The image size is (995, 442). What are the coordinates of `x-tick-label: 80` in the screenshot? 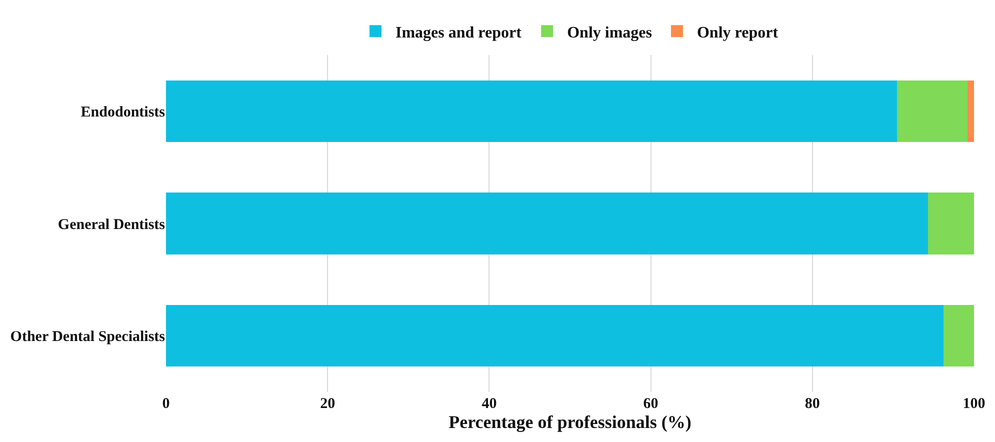 It's located at (812, 404).